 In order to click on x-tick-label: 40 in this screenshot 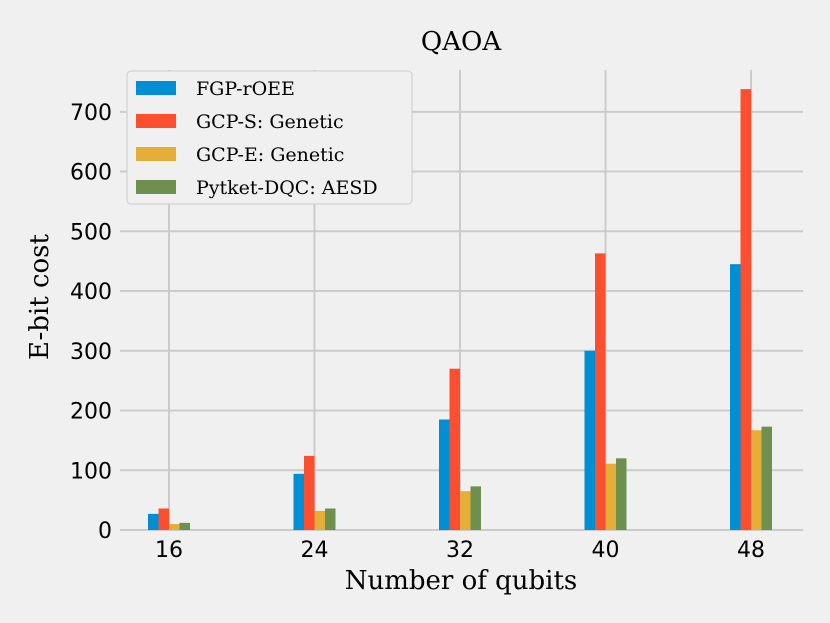, I will do `click(606, 550)`.